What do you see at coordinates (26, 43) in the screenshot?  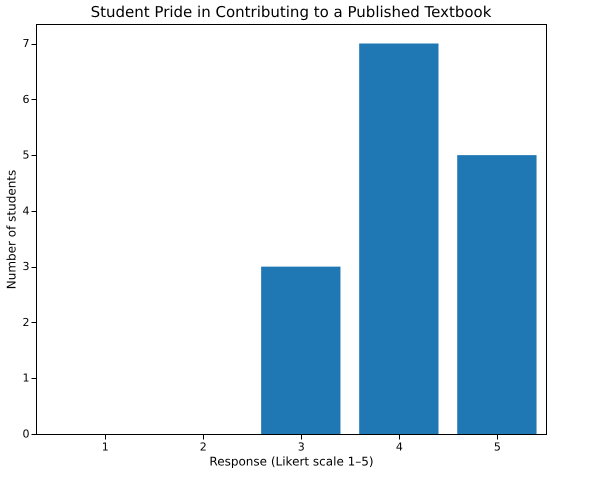 I see `y-tick-label: 7` at bounding box center [26, 43].